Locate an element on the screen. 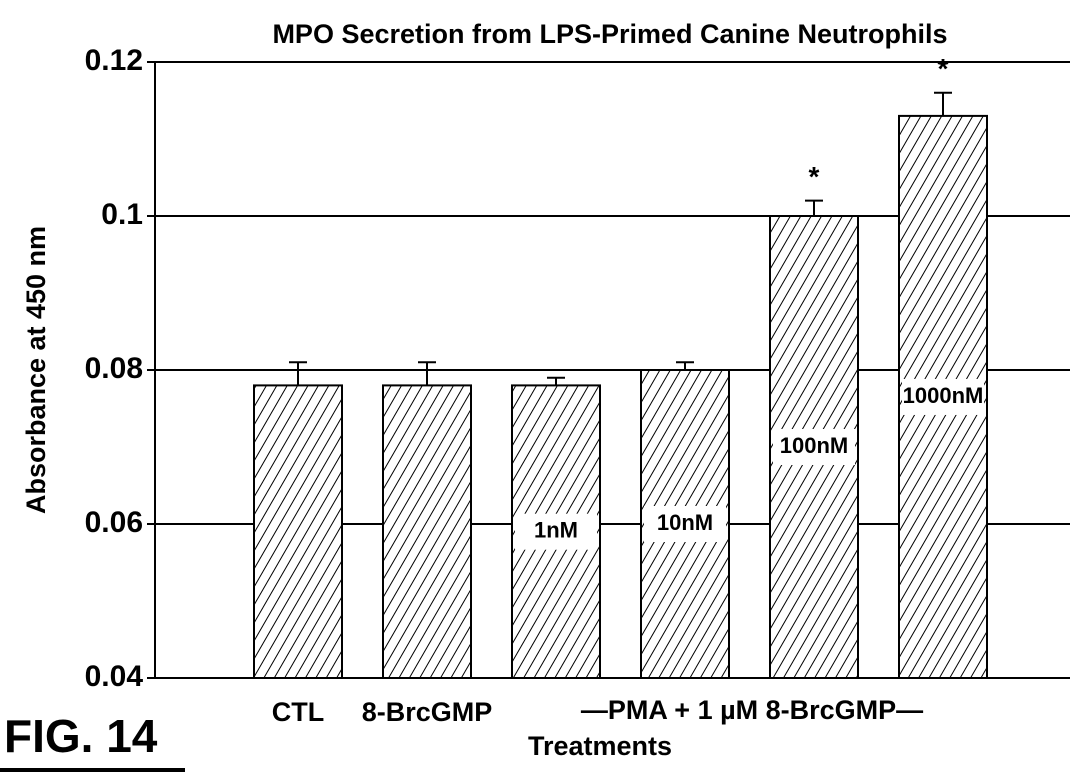 The height and width of the screenshot is (776, 1070). figure-label: FIG. 14 is located at coordinates (81, 736).